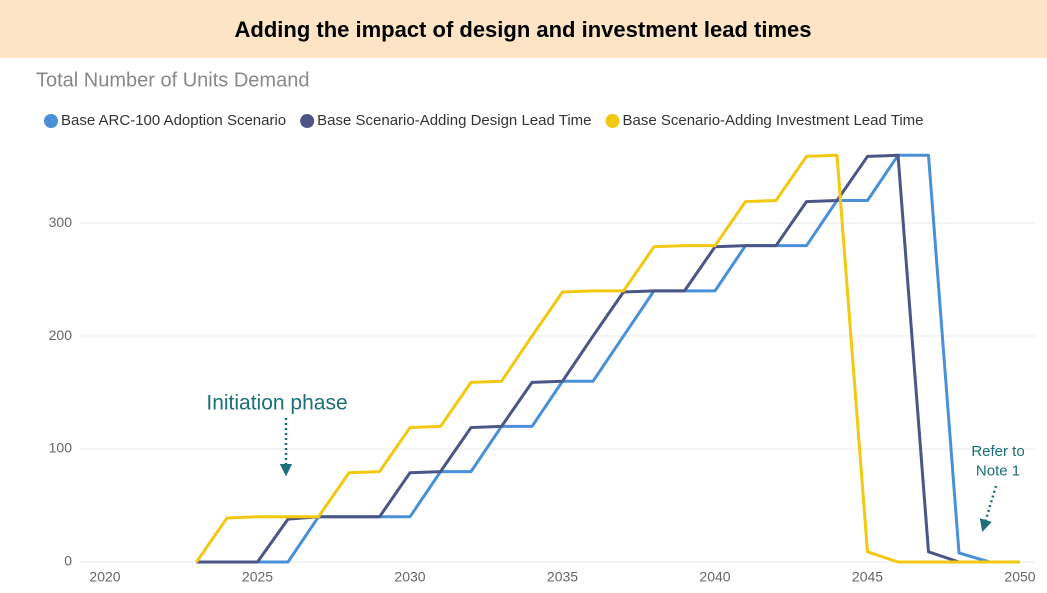 This screenshot has height=593, width=1047. Describe the element at coordinates (104, 577) in the screenshot. I see `x-tick-label: 2020` at that location.